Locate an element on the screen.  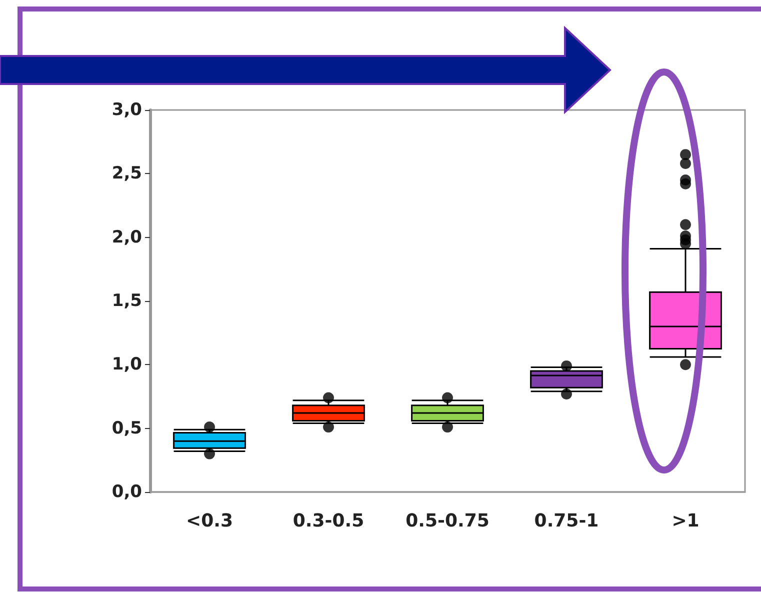
x-tick-label: <0.3 is located at coordinates (209, 521).